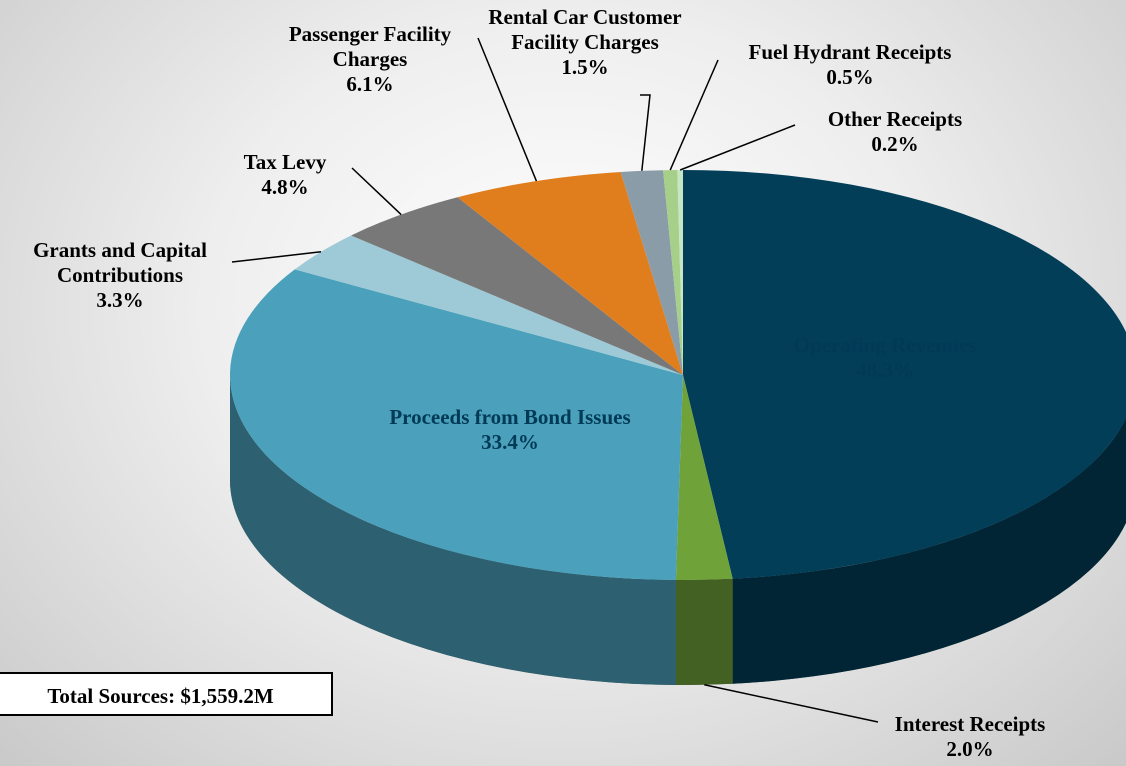 This screenshot has width=1126, height=766. I want to click on total-annotation: Total Sources: $1,559.2M, so click(166, 694).